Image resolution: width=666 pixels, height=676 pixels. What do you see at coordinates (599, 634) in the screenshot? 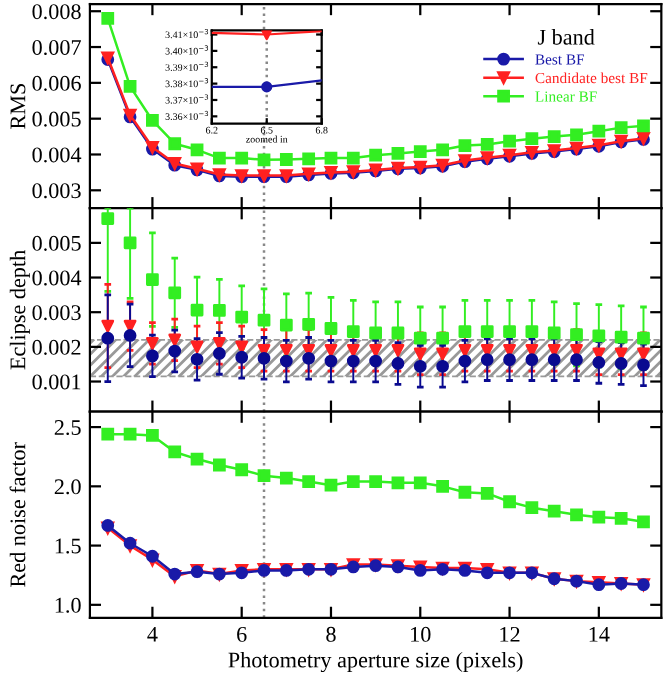
I see `x-tick-label: 14` at bounding box center [599, 634].